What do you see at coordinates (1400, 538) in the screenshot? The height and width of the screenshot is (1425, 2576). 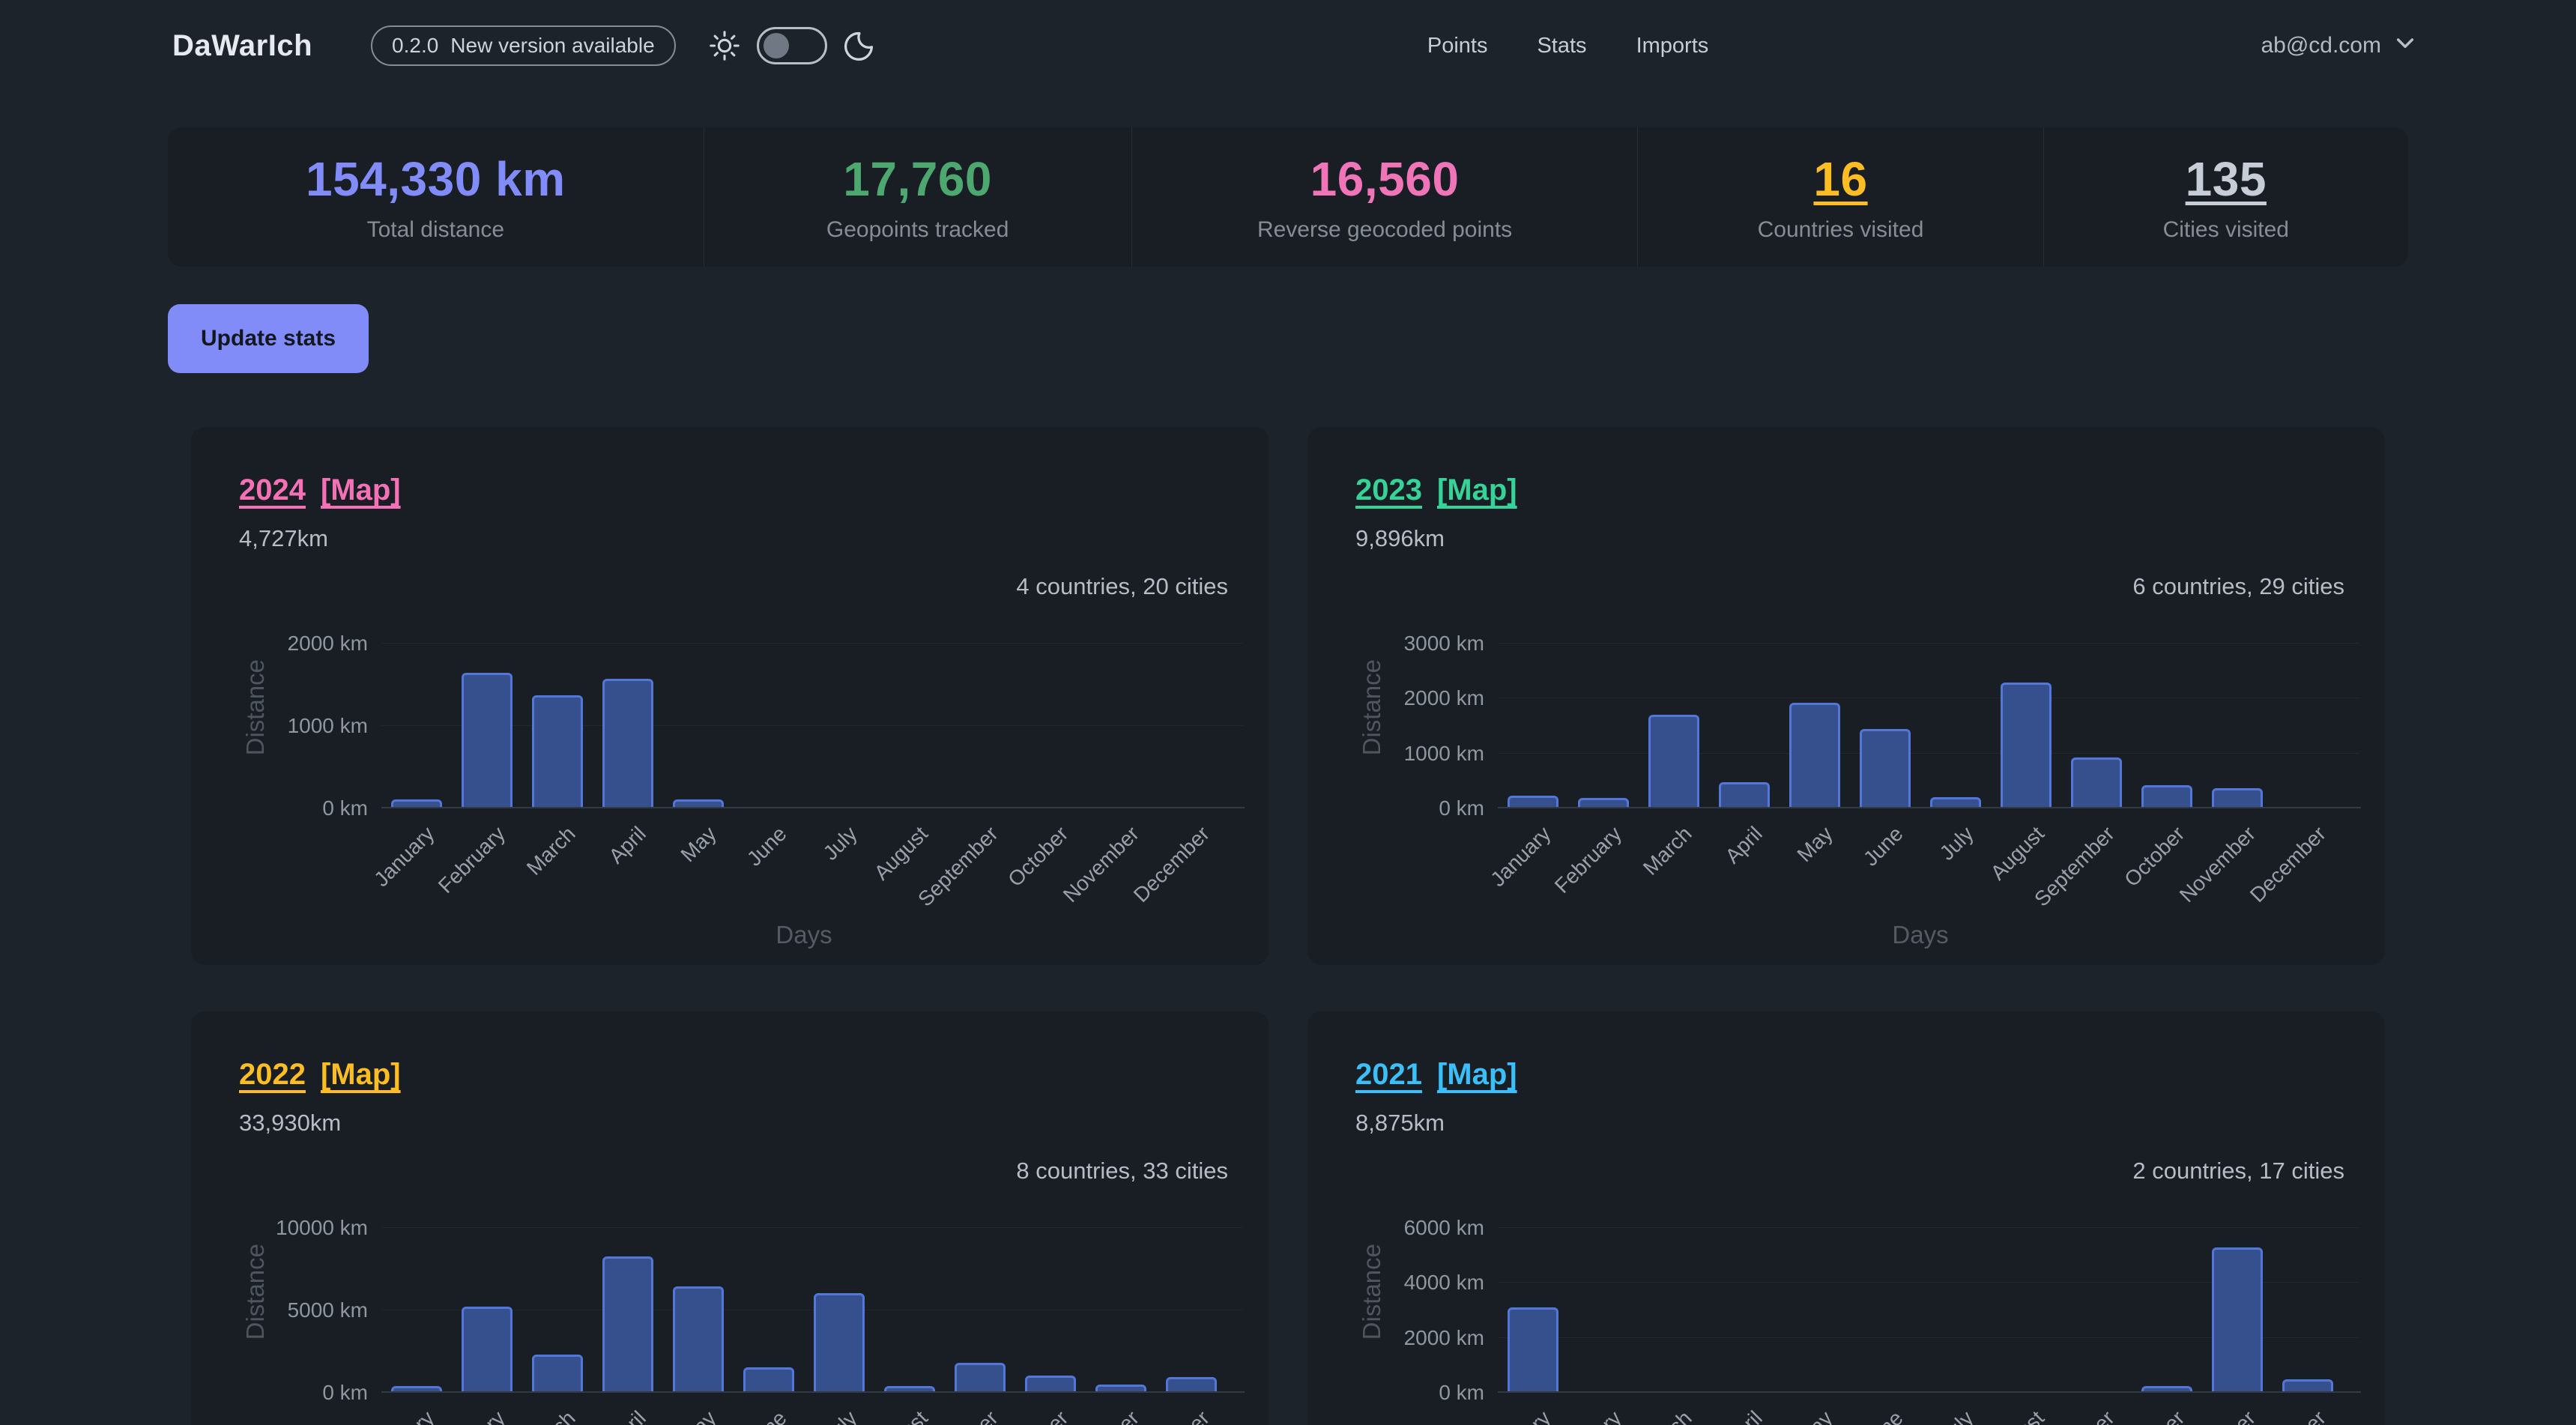 I see `year-total-distance: 9,896km` at bounding box center [1400, 538].